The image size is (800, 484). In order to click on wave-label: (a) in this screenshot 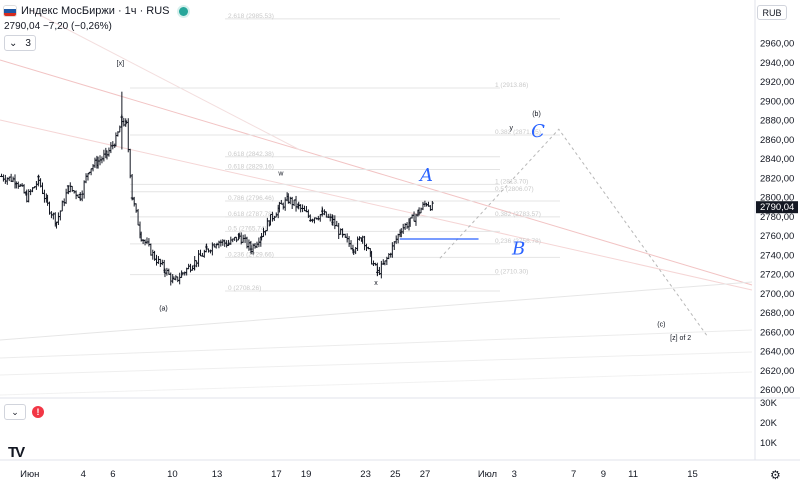, I will do `click(163, 308)`.